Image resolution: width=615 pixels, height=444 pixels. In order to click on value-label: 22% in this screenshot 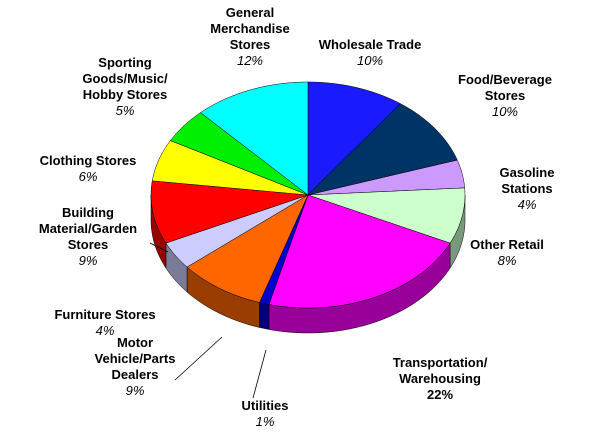, I will do `click(440, 394)`.